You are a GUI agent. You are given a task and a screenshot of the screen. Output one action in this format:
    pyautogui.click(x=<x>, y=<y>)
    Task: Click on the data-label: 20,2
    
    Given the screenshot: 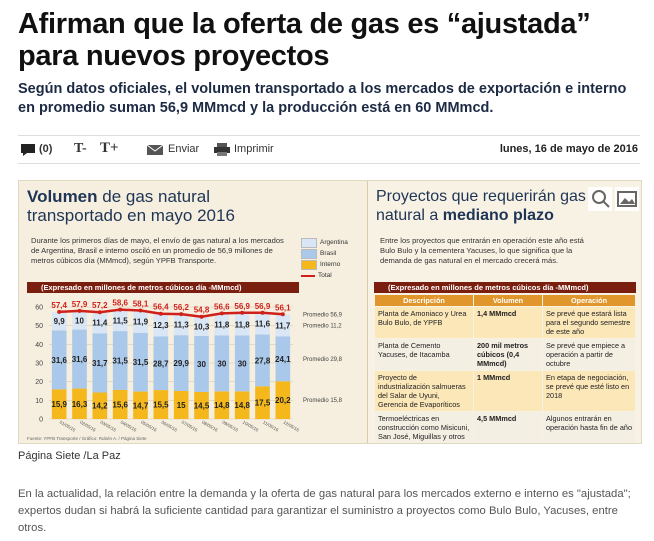 What is the action you would take?
    pyautogui.click(x=283, y=400)
    